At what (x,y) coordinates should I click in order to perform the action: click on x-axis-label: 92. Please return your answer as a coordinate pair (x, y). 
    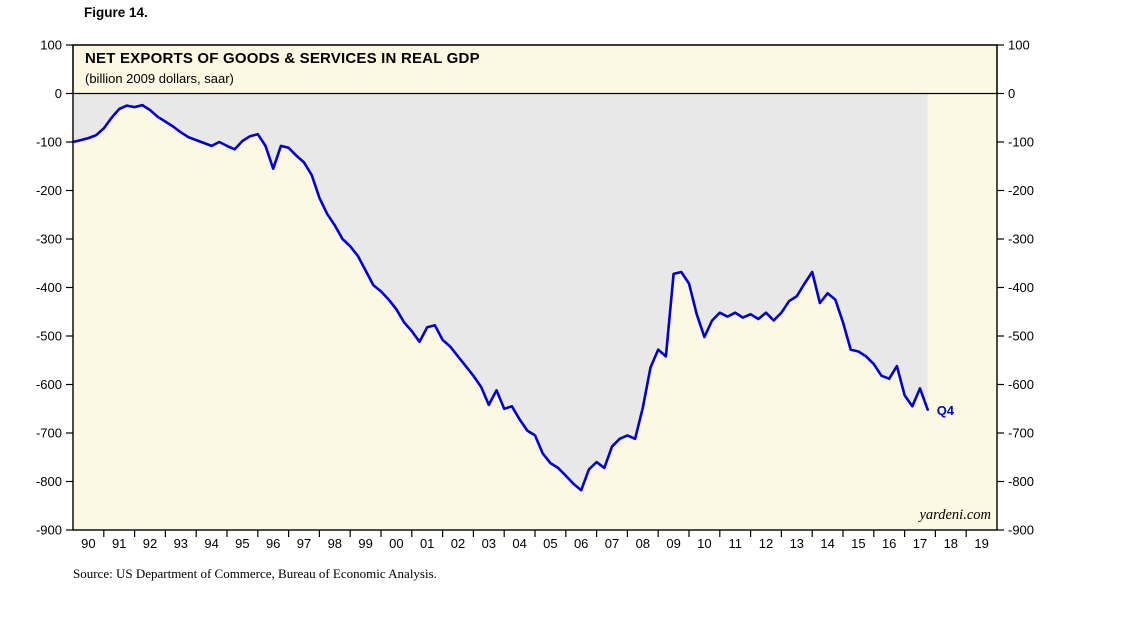
    Looking at the image, I should click on (150, 543).